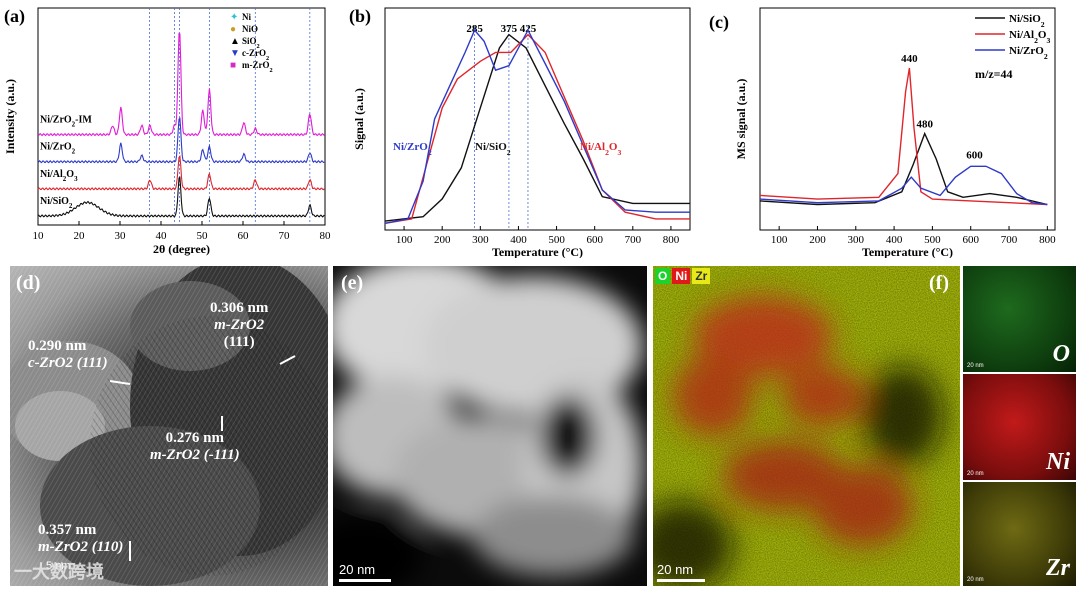 The image size is (1080, 591). Describe the element at coordinates (235, 41) in the screenshot. I see `legend-marker-2: ▲` at that location.